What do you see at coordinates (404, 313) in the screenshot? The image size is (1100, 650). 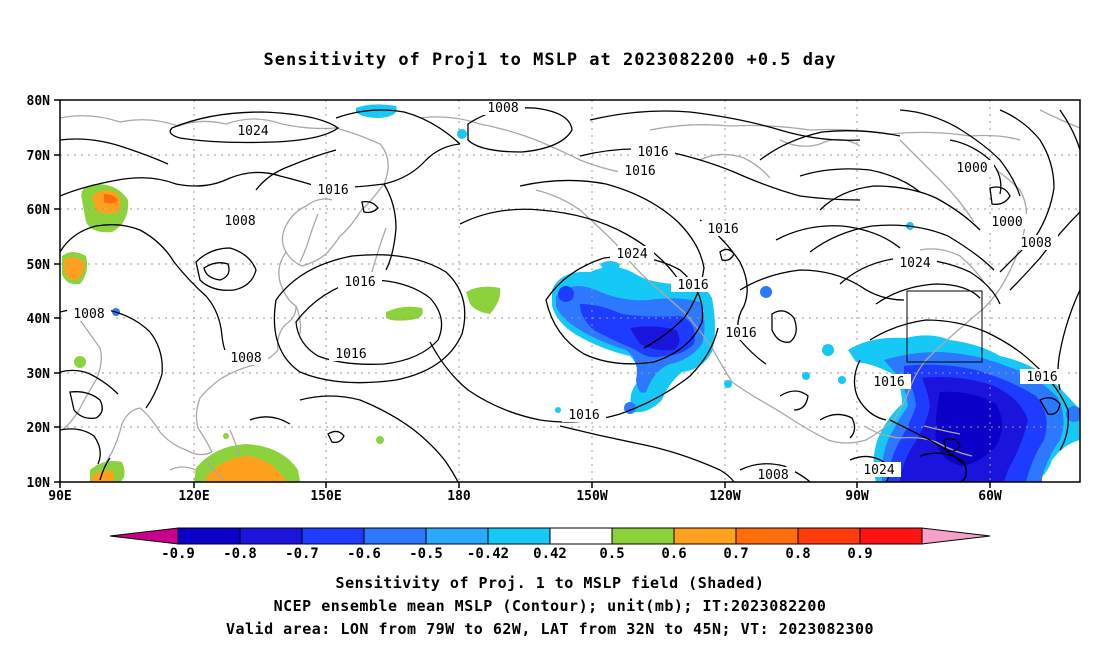 I see `shade-green-pacific1` at bounding box center [404, 313].